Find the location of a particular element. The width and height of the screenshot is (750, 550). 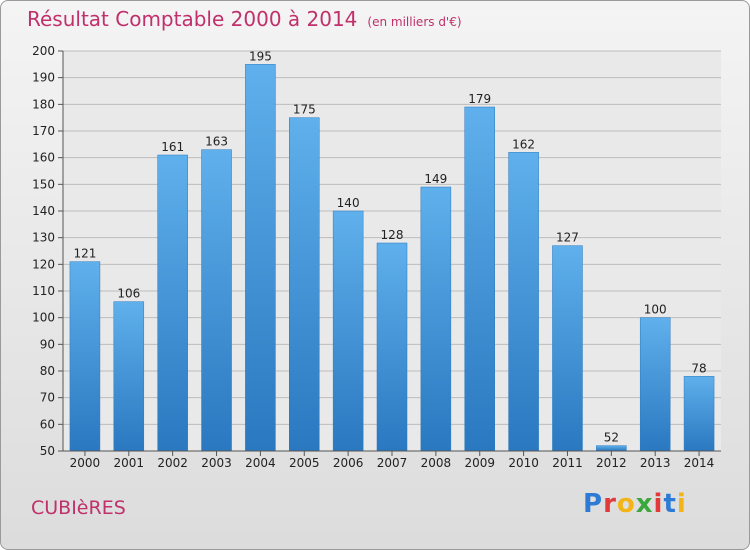

chart-subtitle: (en milliers d'€) is located at coordinates (414, 22).